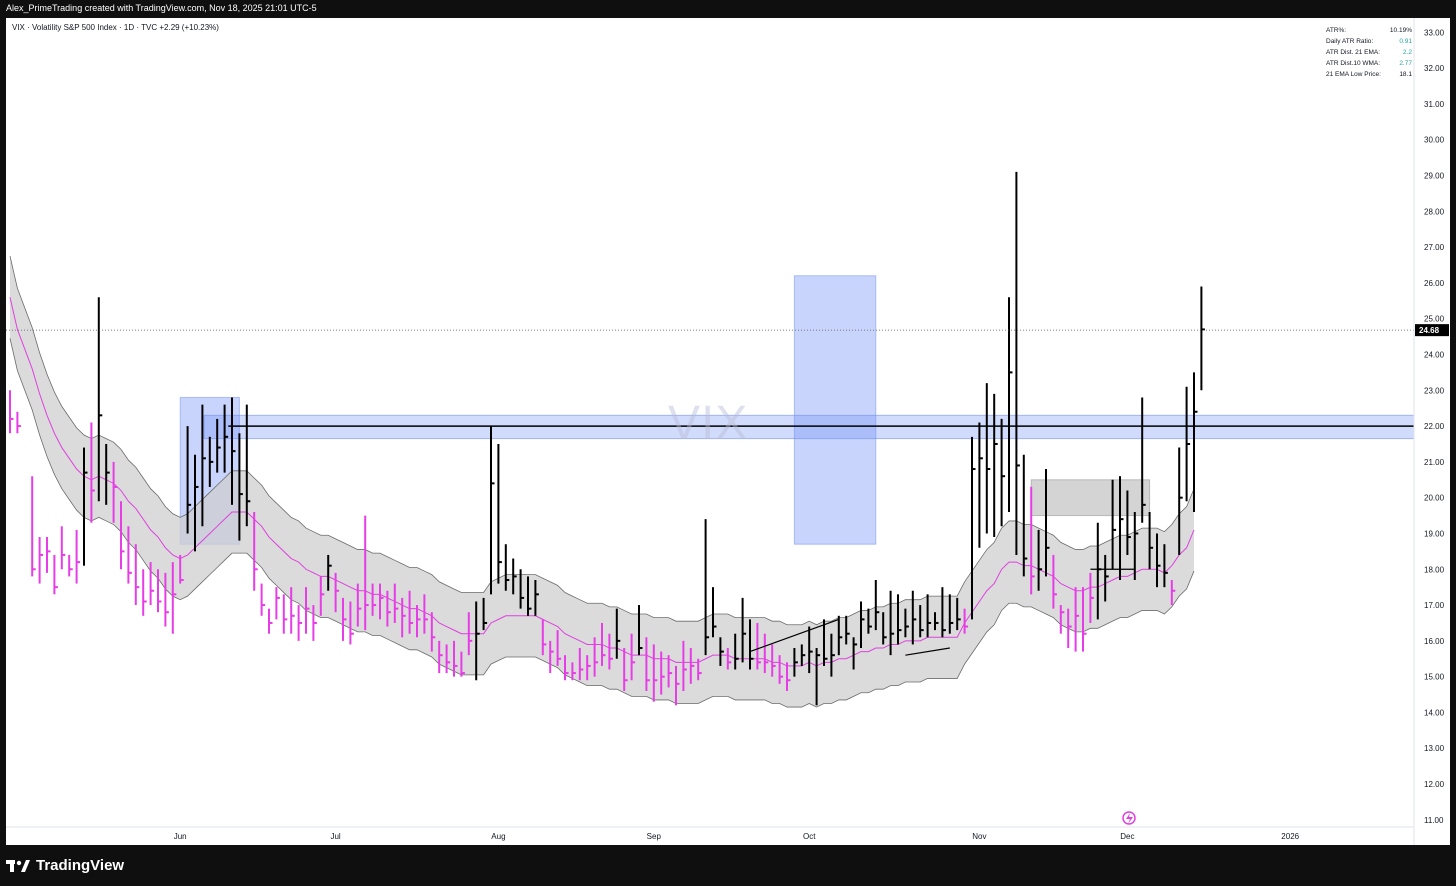  What do you see at coordinates (1434, 176) in the screenshot?
I see `price-tick-label: 29.00` at bounding box center [1434, 176].